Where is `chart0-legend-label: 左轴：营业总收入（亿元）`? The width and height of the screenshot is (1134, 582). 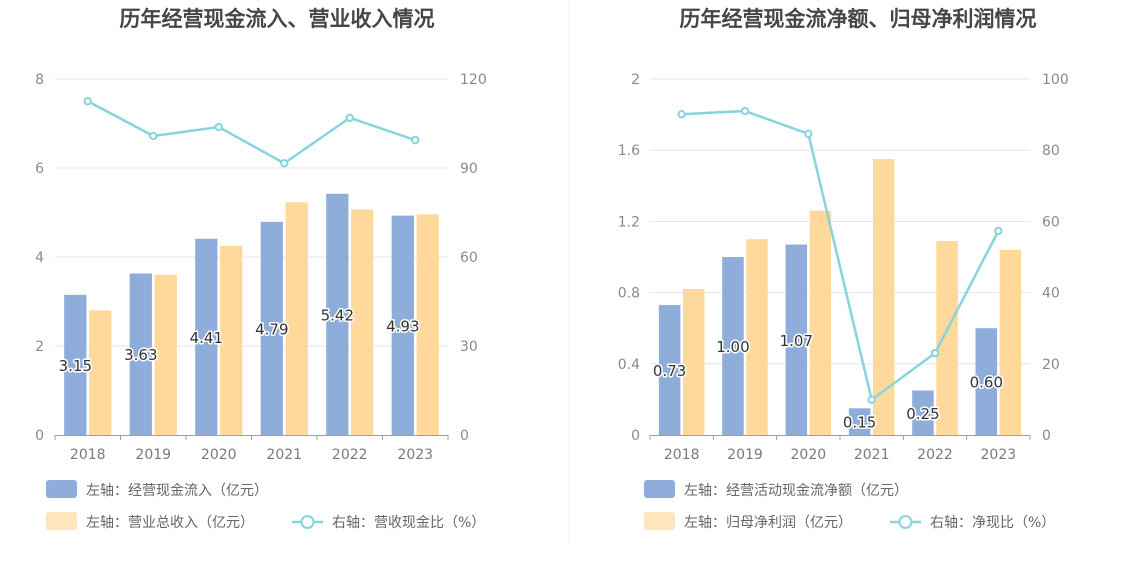 chart0-legend-label: 左轴：营业总收入（亿元） is located at coordinates (170, 523).